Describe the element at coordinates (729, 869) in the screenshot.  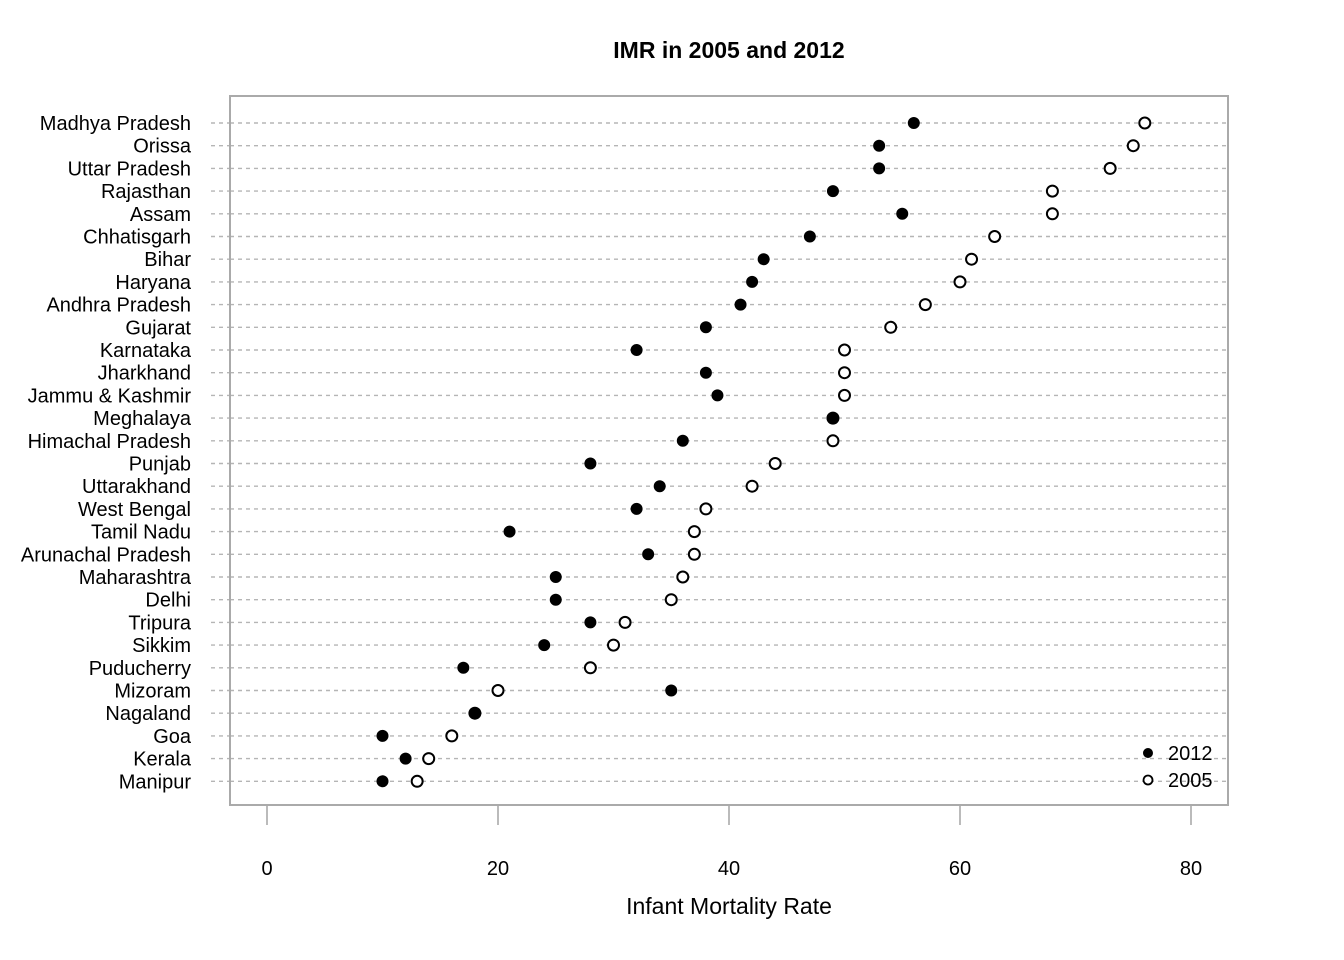
I see `x-tick-label: 40` at that location.